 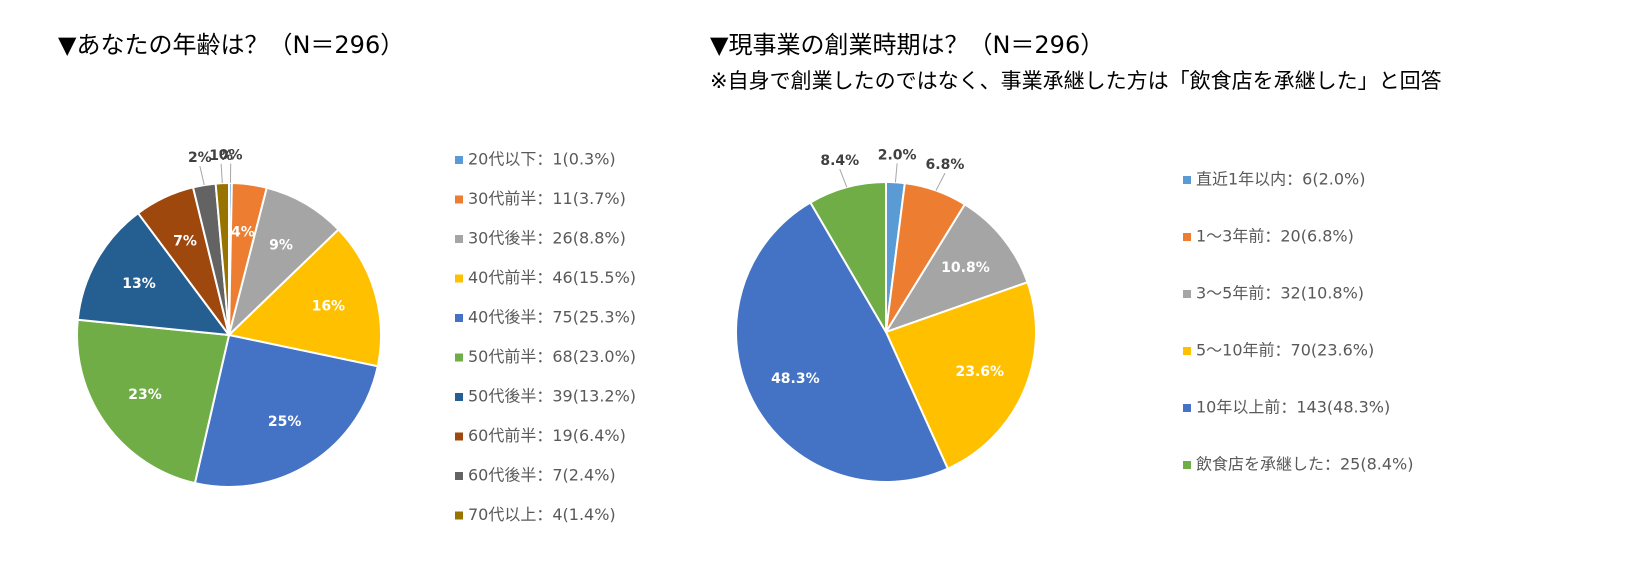 What do you see at coordinates (281, 246) in the screenshot?
I see `data-label: 9%` at bounding box center [281, 246].